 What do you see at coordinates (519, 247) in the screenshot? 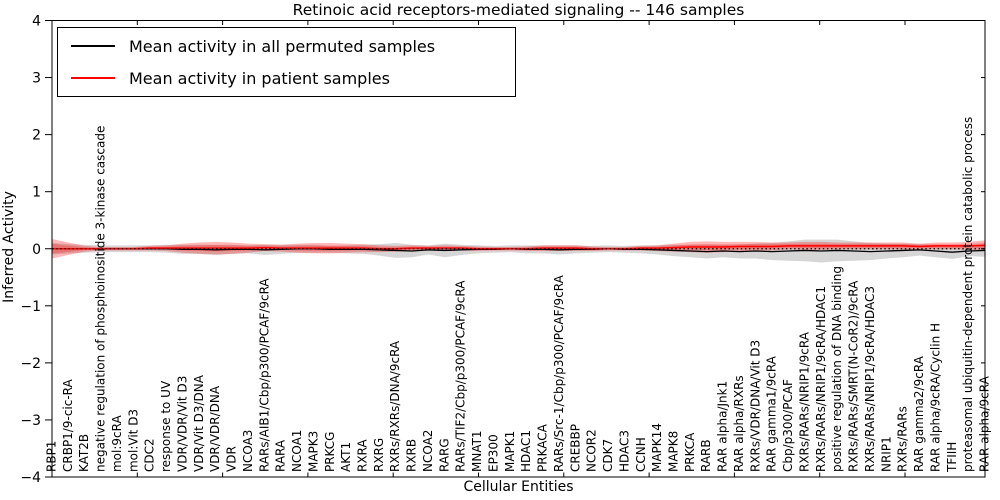
I see `patient-mean-line` at bounding box center [519, 247].